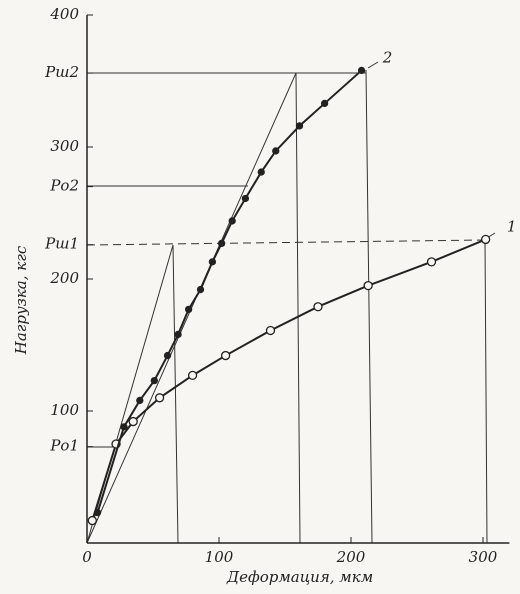 The width and height of the screenshot is (520, 594). What do you see at coordinates (61, 244) in the screenshot?
I see `y-tick-label: Pш1` at bounding box center [61, 244].